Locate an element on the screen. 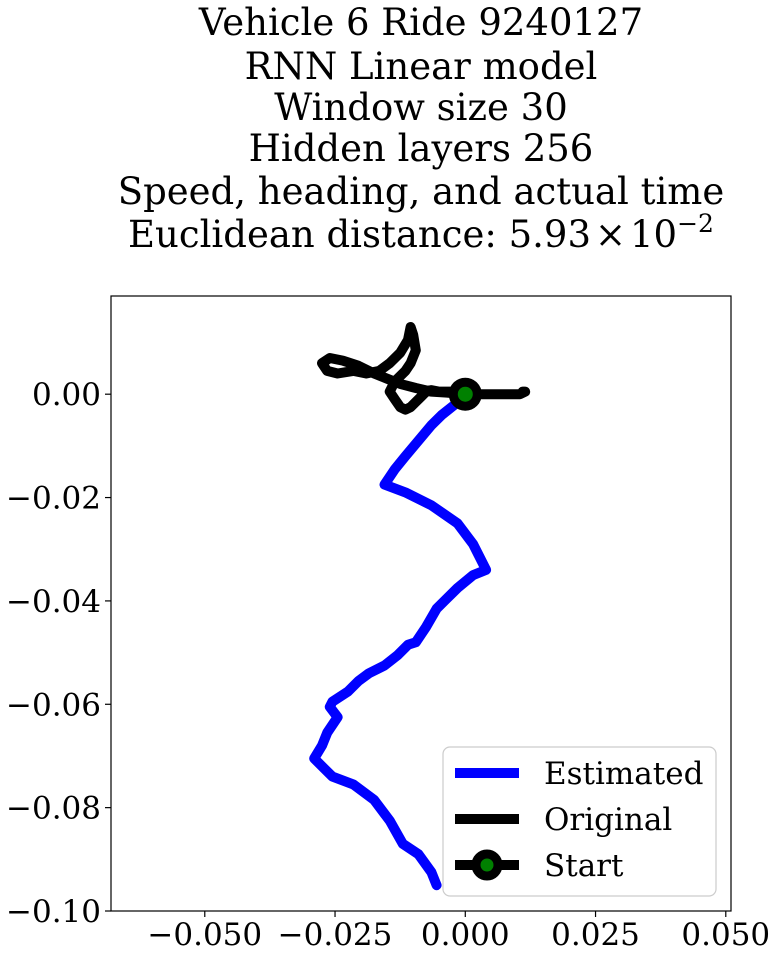  title-line-6: Euclidean distance: 5.93 × 10−2 is located at coordinates (421, 232).